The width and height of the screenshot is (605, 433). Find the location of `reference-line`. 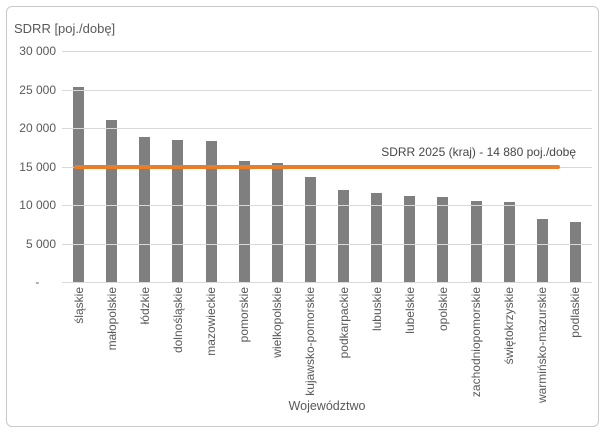

reference-line is located at coordinates (317, 167).